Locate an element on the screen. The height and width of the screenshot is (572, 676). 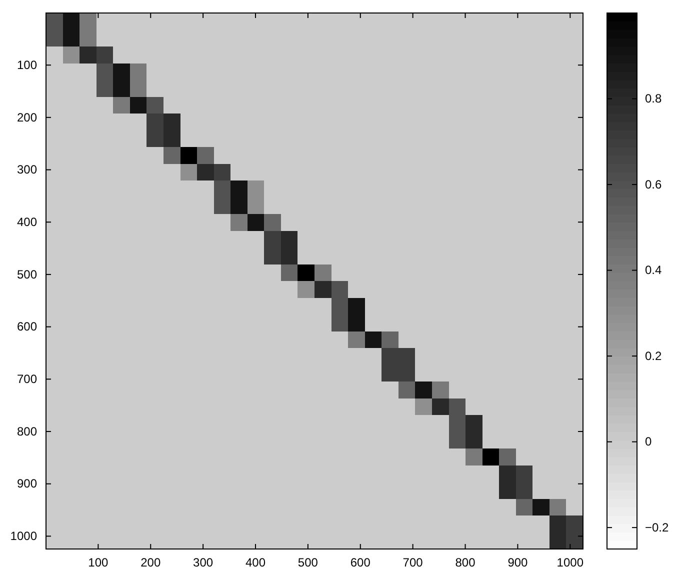
x-tick-label: 200 is located at coordinates (150, 563).